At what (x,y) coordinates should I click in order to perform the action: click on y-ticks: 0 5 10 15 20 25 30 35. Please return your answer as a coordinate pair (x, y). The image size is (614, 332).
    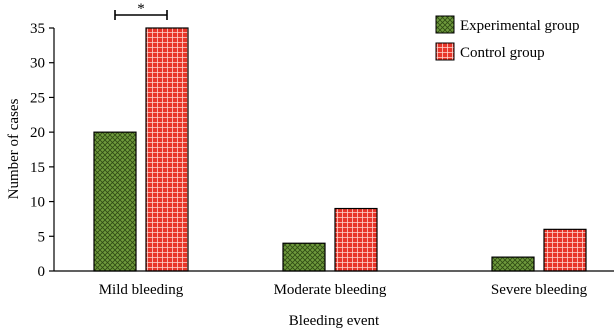
    Looking at the image, I should click on (42, 150).